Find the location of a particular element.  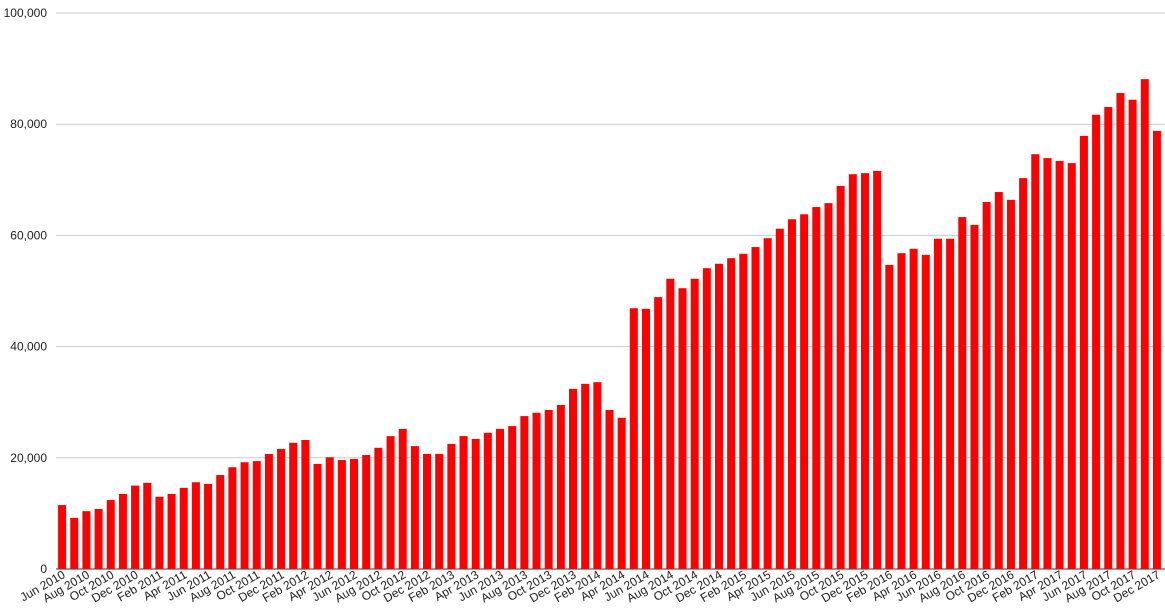

y-tick-label: 20,000 is located at coordinates (28, 458).